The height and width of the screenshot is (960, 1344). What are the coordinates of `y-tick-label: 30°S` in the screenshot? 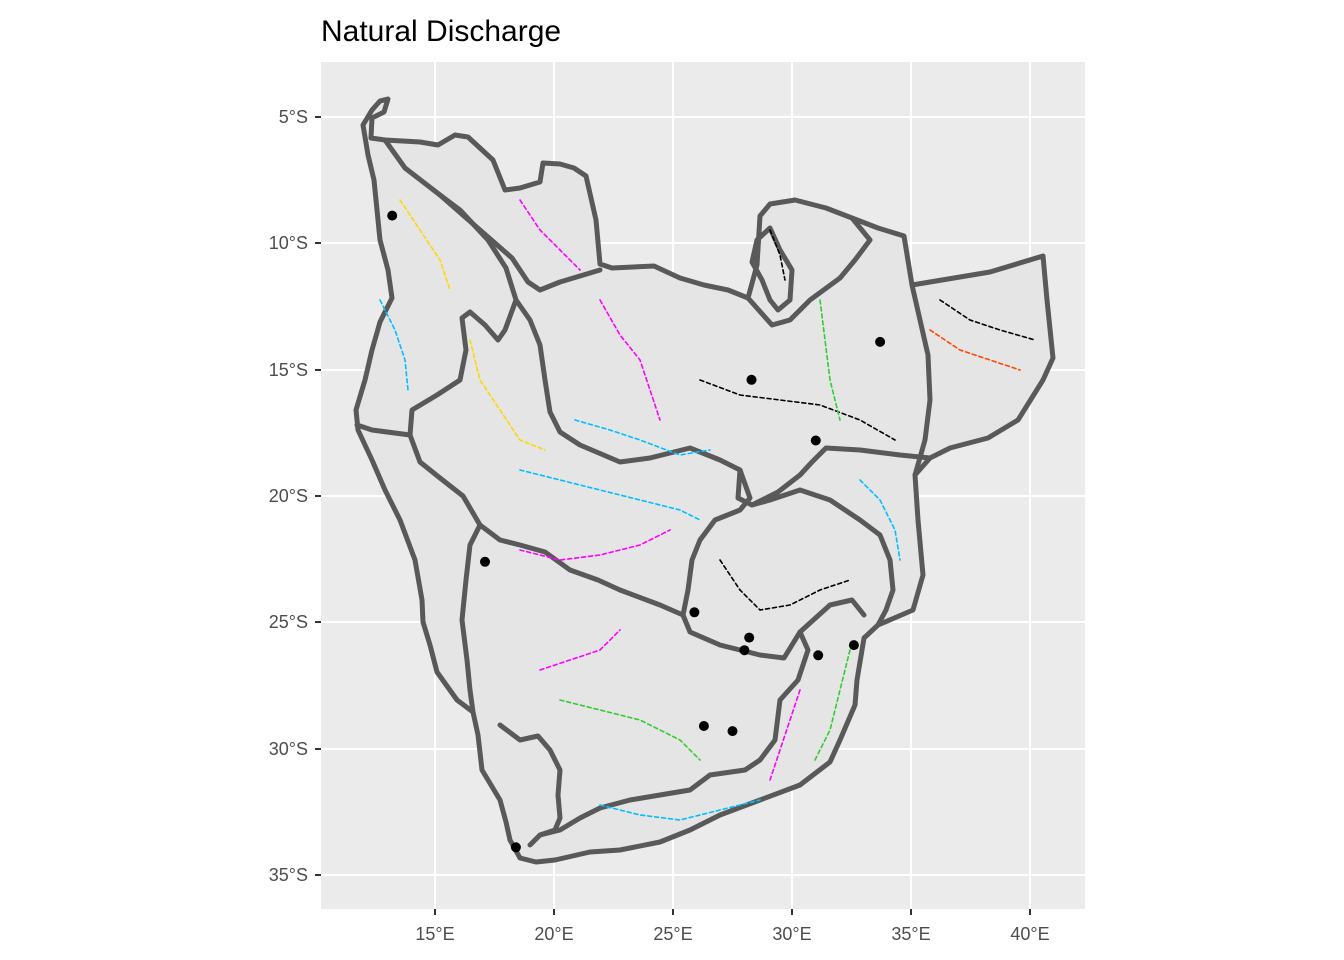 It's located at (288, 749).